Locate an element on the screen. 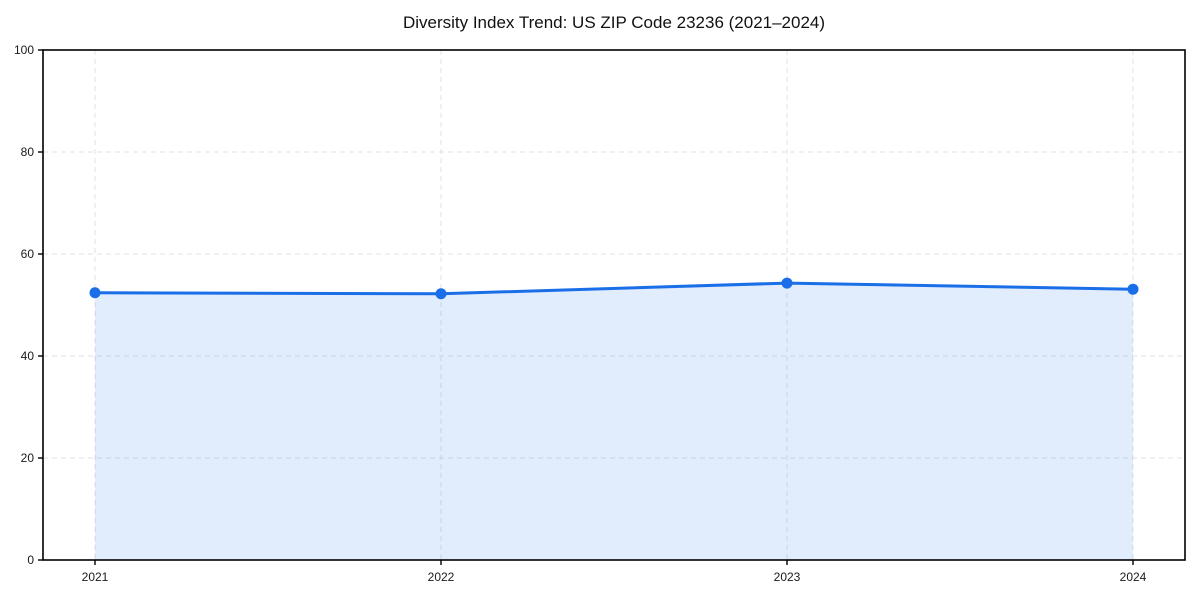 The height and width of the screenshot is (600, 1200). y-tick-label: 20 is located at coordinates (28, 458).